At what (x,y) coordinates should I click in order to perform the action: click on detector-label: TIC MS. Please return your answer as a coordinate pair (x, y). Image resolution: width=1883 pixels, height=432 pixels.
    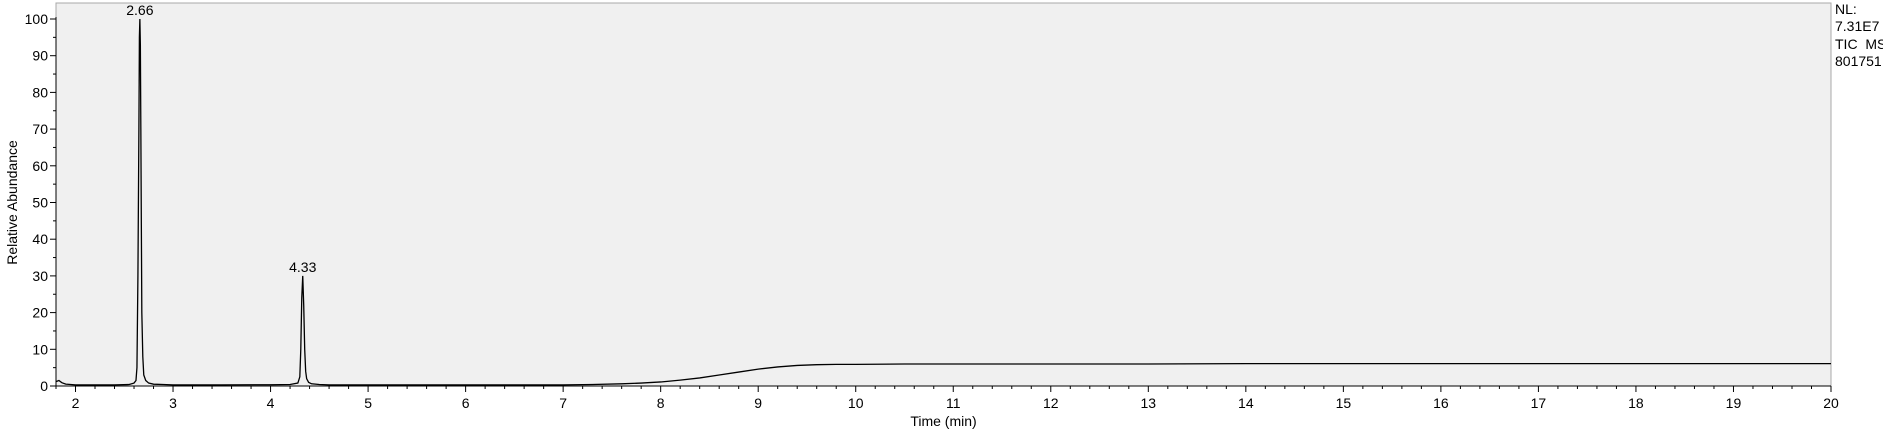
    Looking at the image, I should click on (1859, 44).